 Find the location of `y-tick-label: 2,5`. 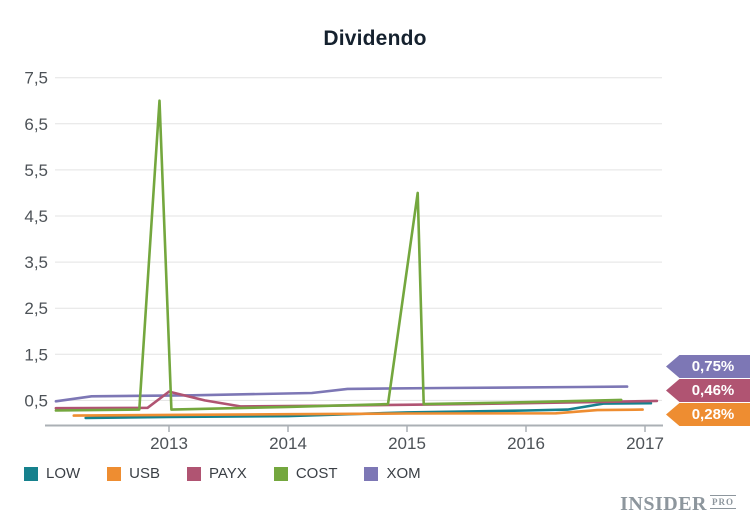

y-tick-label: 2,5 is located at coordinates (36, 308).